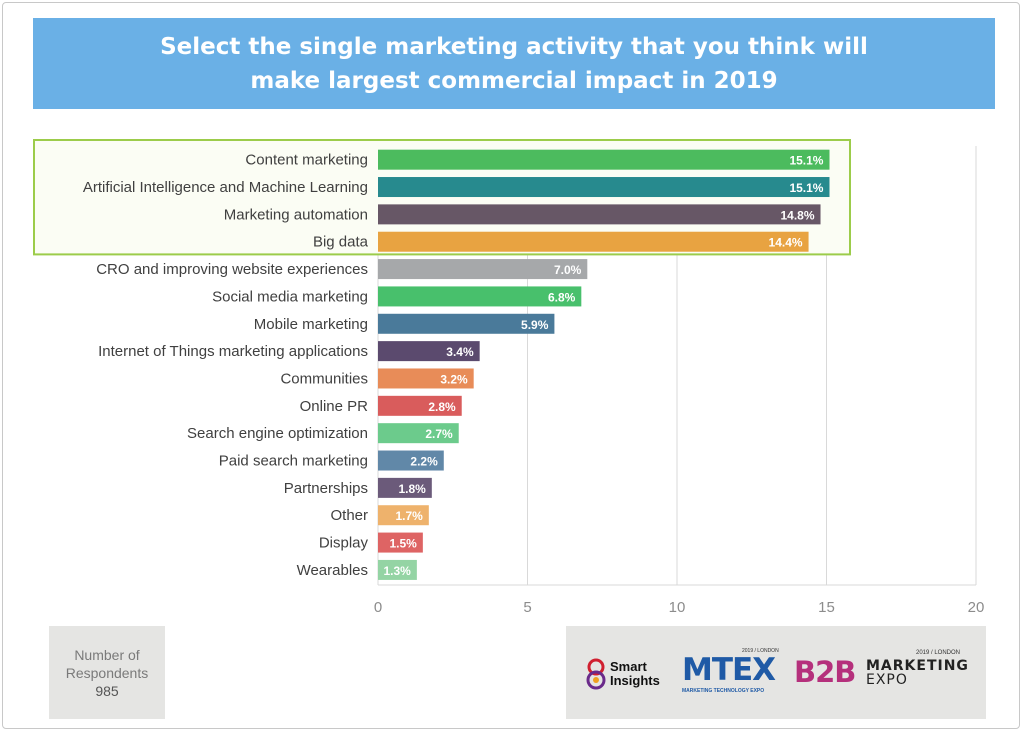 The image size is (1024, 733). I want to click on category-label: Wearables, so click(332, 570).